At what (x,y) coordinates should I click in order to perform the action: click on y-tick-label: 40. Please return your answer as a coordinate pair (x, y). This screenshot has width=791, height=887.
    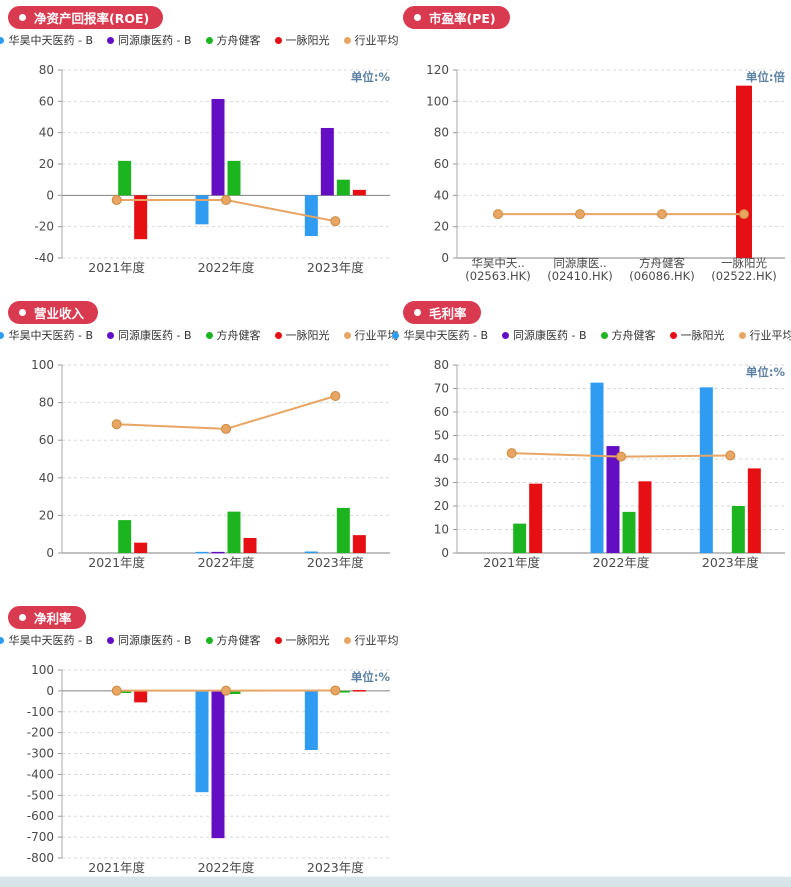
    Looking at the image, I should click on (46, 133).